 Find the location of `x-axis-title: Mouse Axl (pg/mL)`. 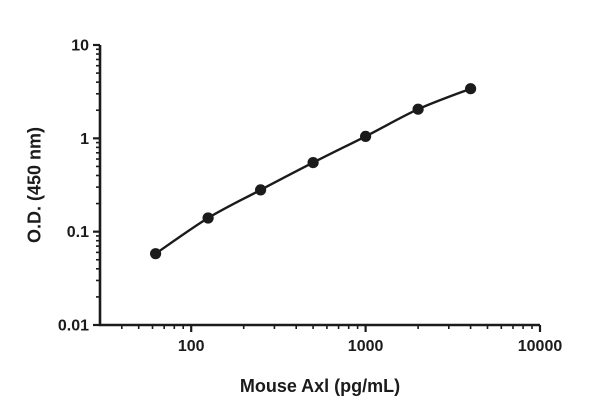

x-axis-title: Mouse Axl (pg/mL) is located at coordinates (320, 386).